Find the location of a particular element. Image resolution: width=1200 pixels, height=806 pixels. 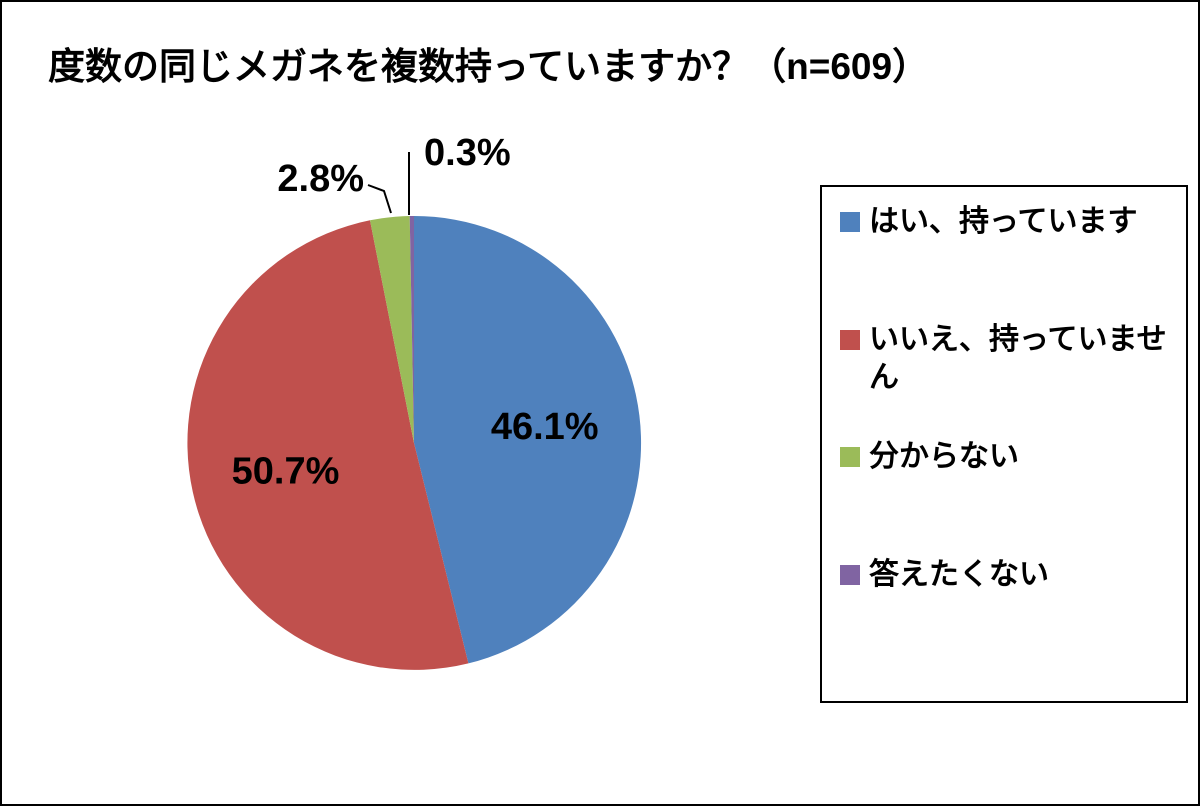

slice-value-label-3: 0.3% is located at coordinates (467, 153).